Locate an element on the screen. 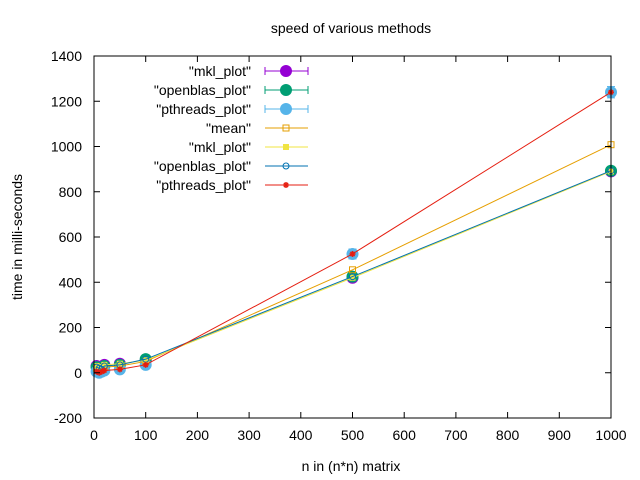  y-tick-label: -200 is located at coordinates (68, 418).